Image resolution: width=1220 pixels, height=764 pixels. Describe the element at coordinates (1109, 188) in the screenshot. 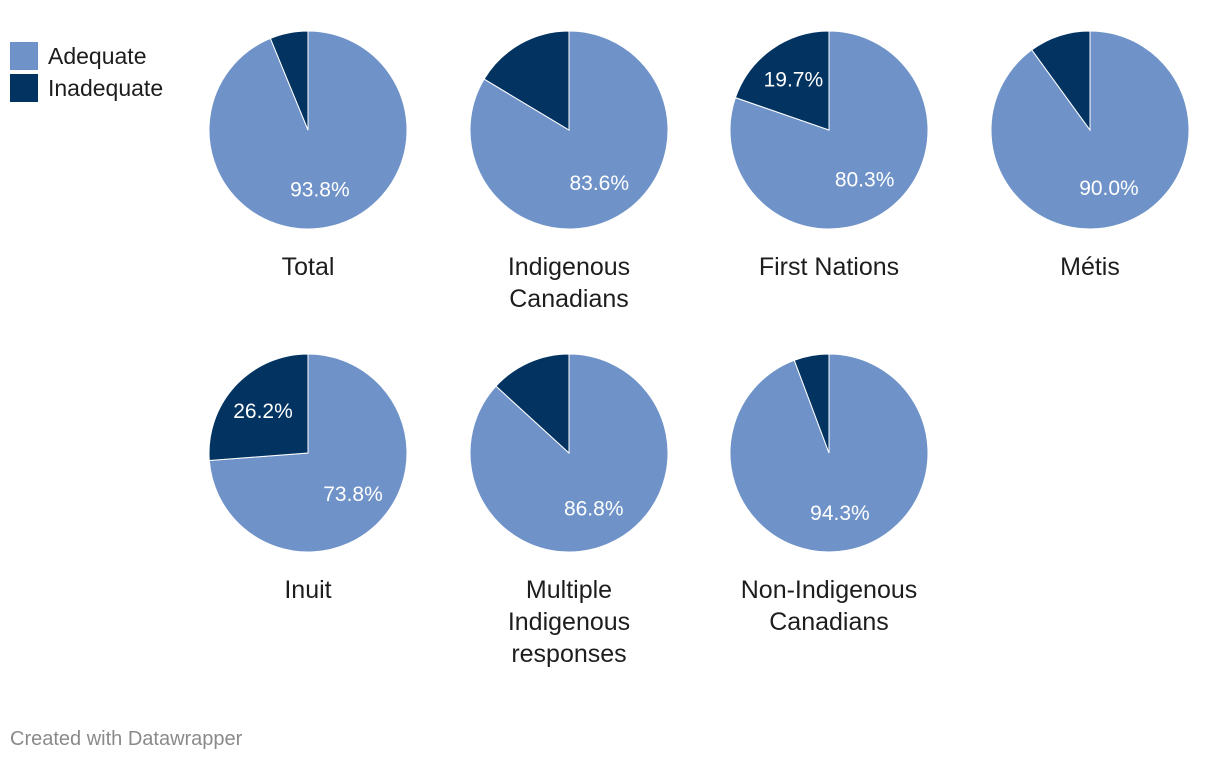

I see `slice-label-adequate: 90.0%` at that location.